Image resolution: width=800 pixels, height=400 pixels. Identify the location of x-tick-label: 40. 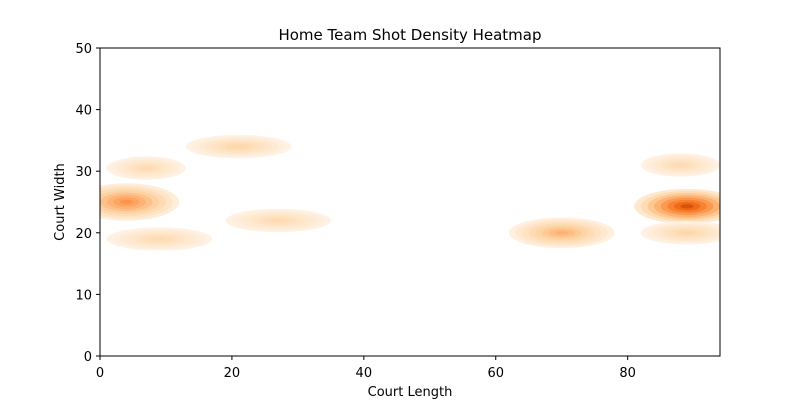
(364, 373).